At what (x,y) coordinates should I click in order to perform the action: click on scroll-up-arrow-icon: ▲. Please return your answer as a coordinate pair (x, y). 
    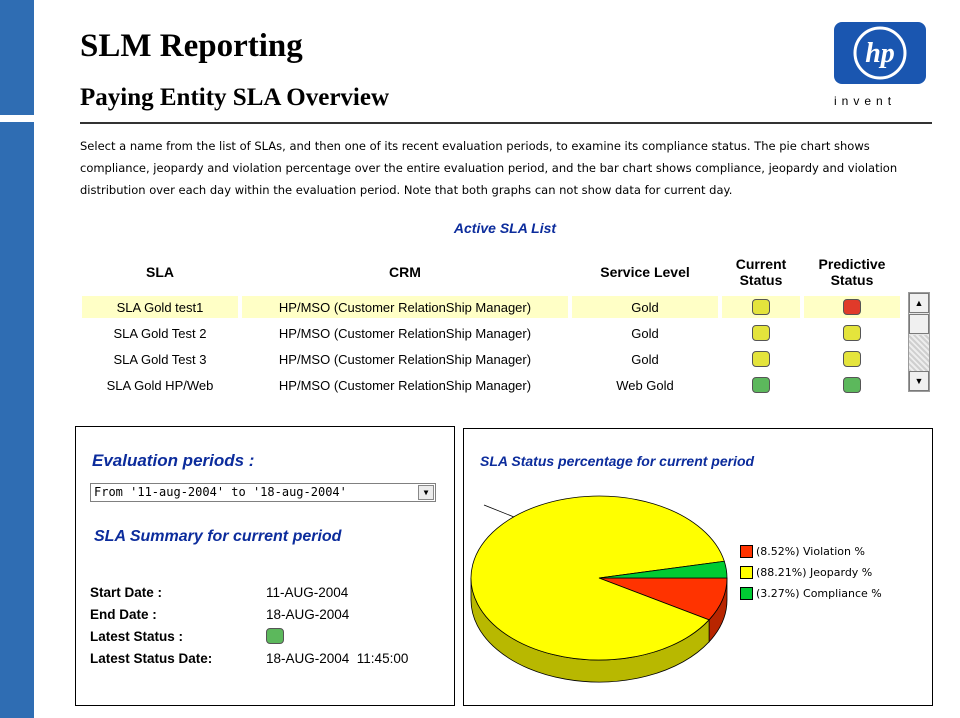
    Looking at the image, I should click on (919, 303).